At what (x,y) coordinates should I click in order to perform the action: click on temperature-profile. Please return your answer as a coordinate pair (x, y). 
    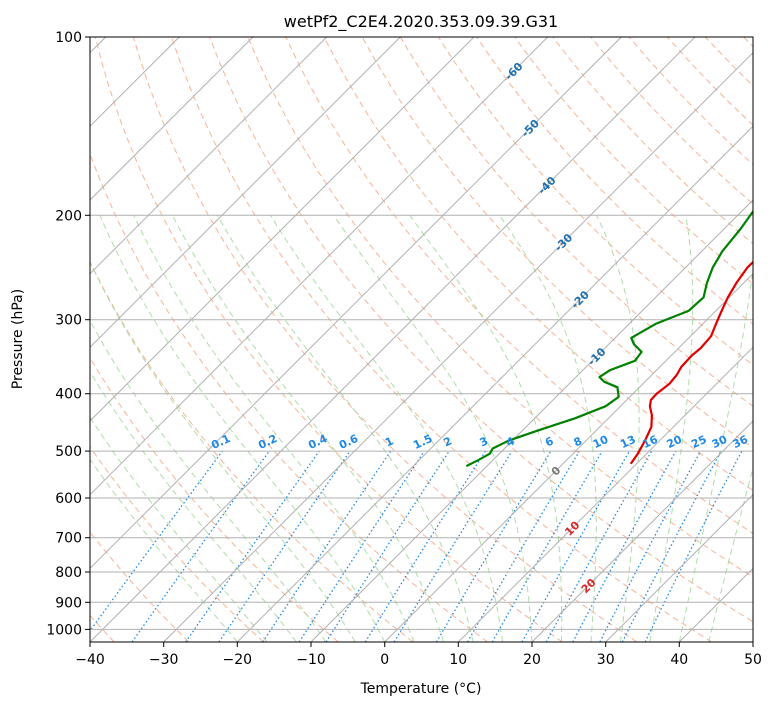
    Looking at the image, I should click on (691, 362).